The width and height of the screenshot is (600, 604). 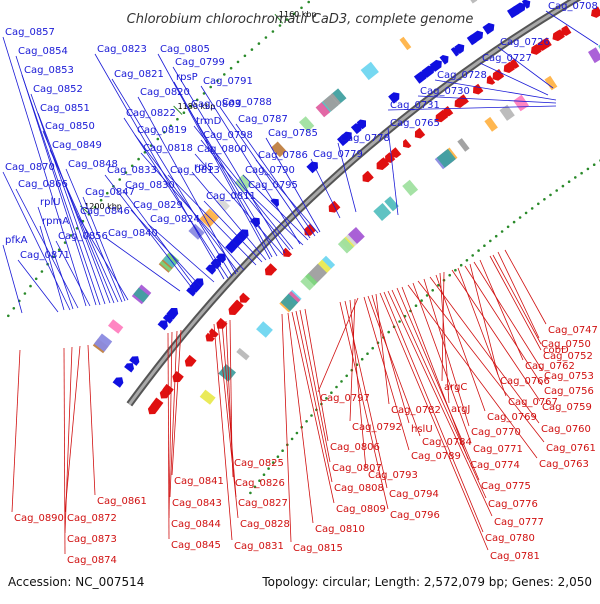 What do you see at coordinates (566, 344) in the screenshot?
I see `reverse-gene-label: Cag_0750` at bounding box center [566, 344].